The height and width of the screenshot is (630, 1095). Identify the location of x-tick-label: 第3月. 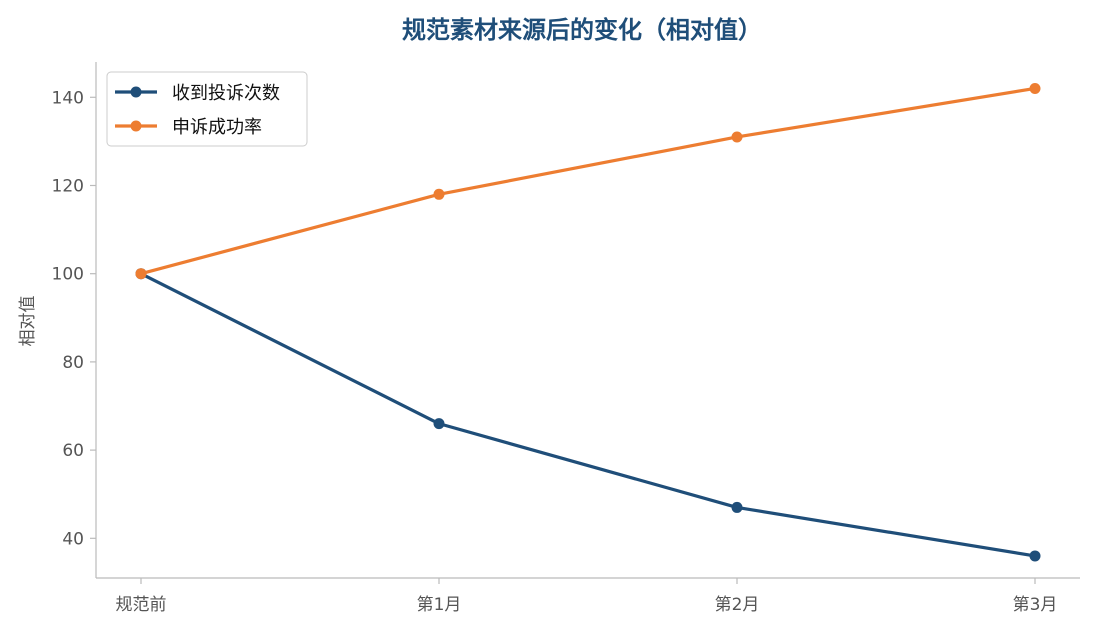
(1035, 605).